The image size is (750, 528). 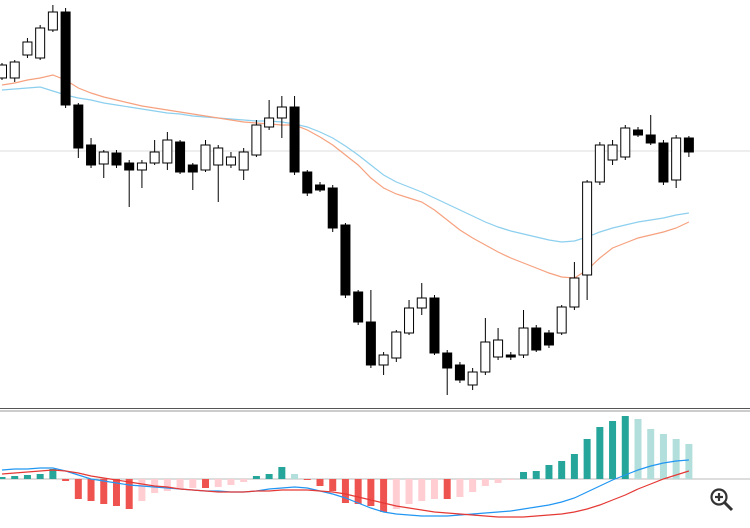 What do you see at coordinates (728, 506) in the screenshot?
I see `zoom-handle` at bounding box center [728, 506].